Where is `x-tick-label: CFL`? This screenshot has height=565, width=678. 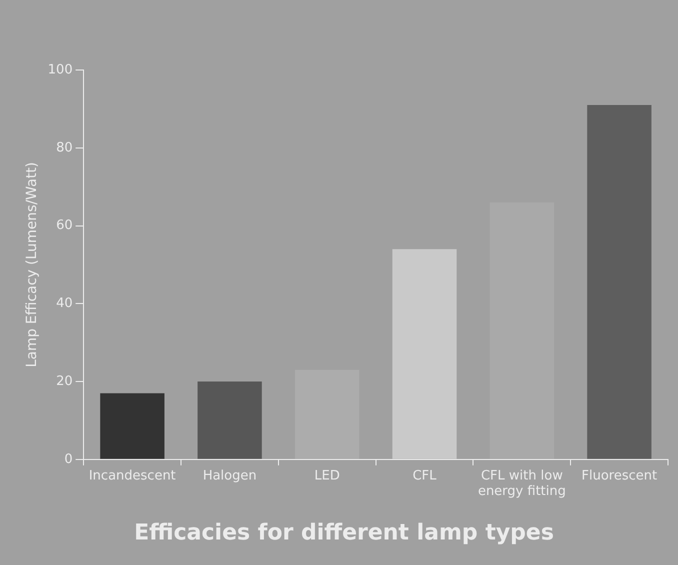
x-tick-label: CFL is located at coordinates (425, 476).